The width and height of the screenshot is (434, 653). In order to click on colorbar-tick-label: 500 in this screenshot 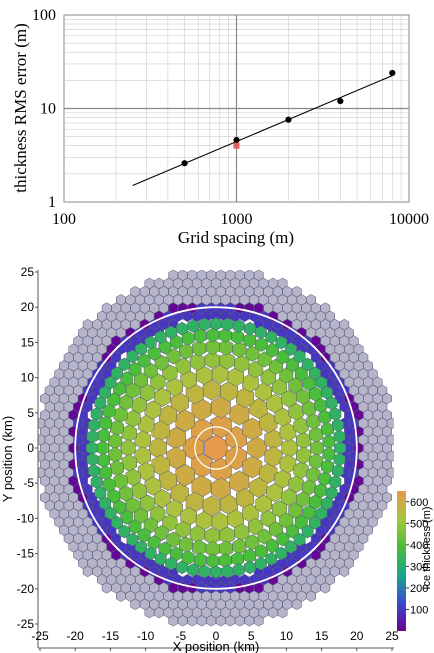, I will do `click(419, 524)`.